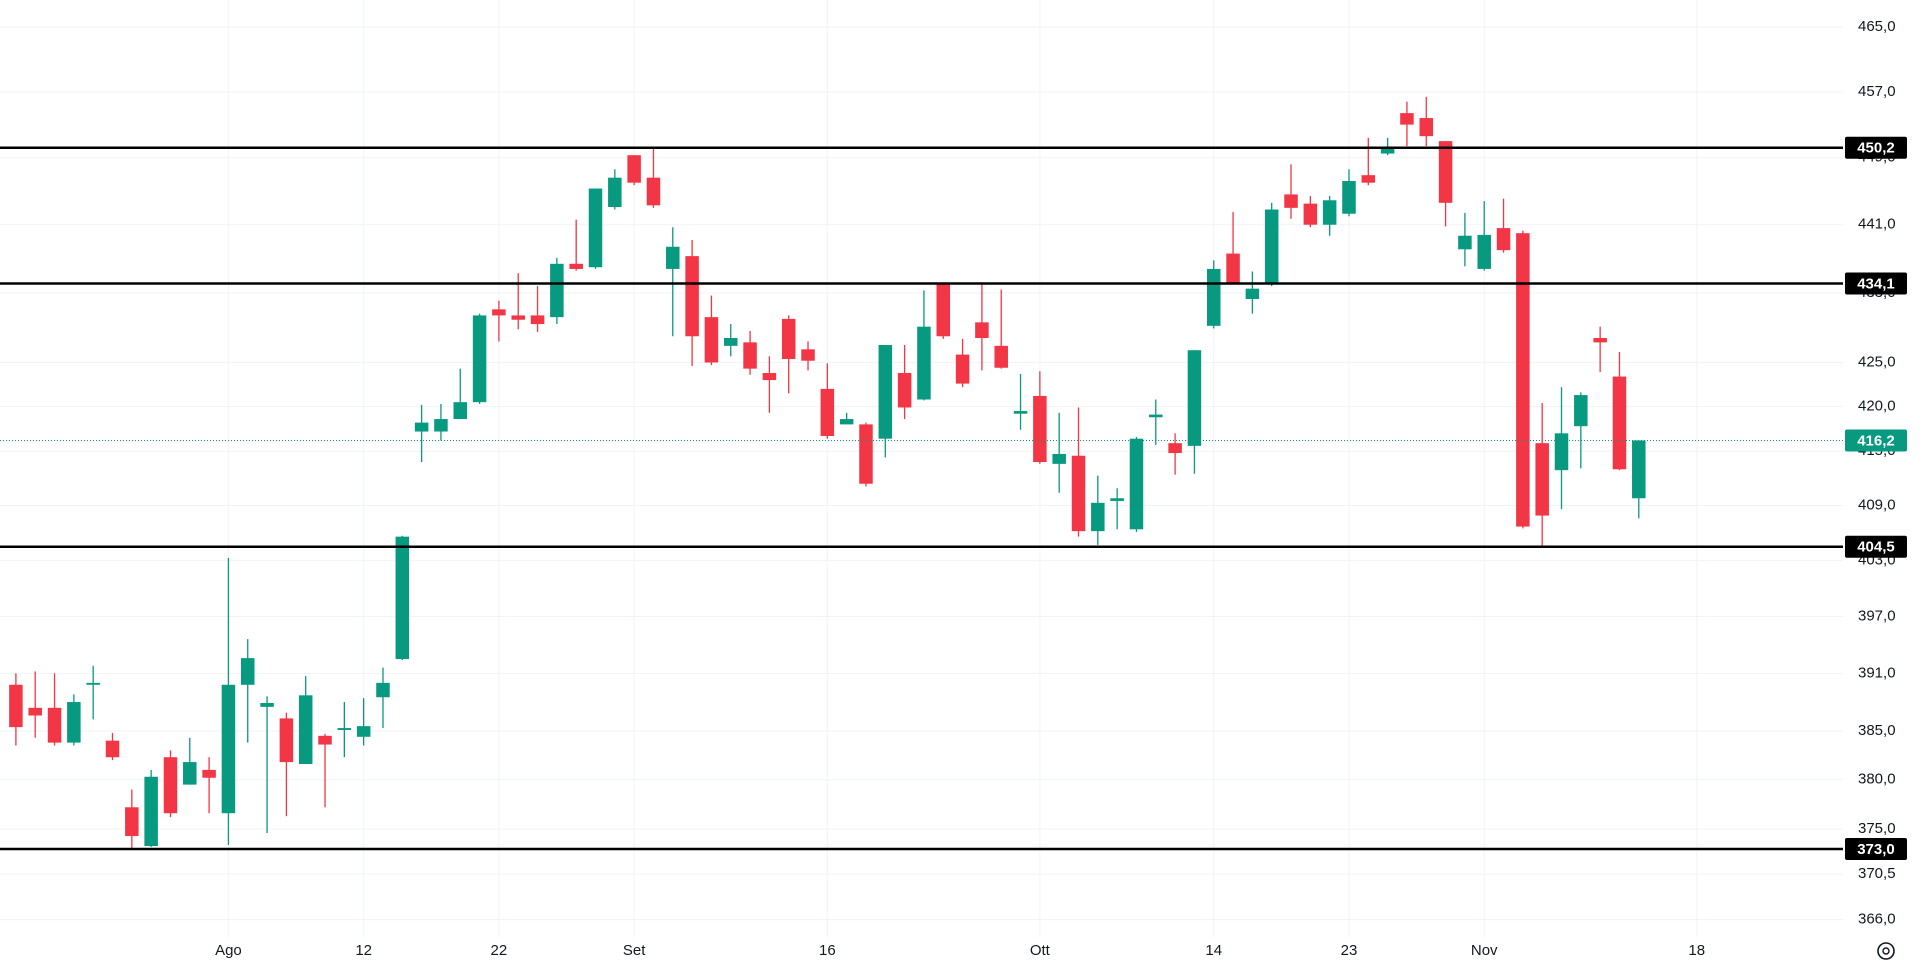 The height and width of the screenshot is (970, 1920). I want to click on y-tick-label: 465,0, so click(1877, 26).